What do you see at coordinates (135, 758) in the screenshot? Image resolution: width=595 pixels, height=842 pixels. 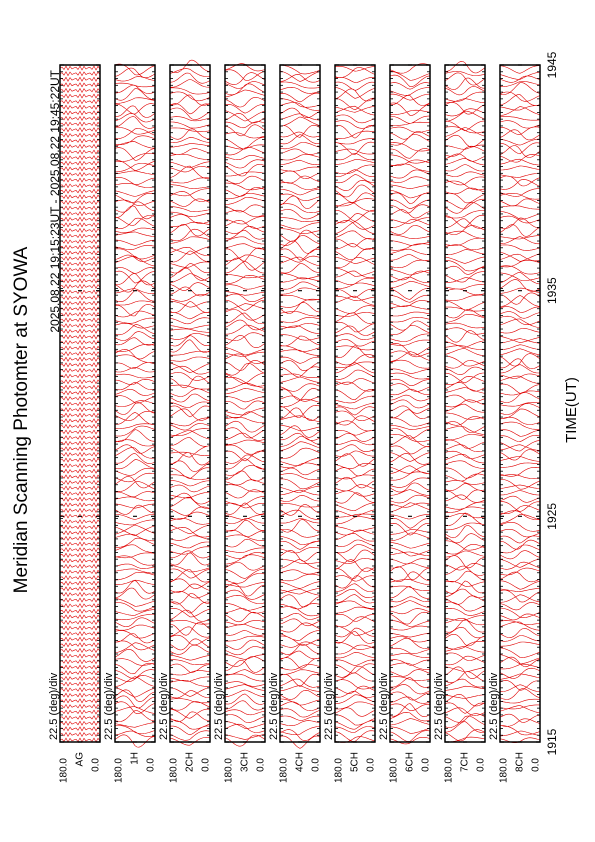 I see `channel-label: 1H` at bounding box center [135, 758].